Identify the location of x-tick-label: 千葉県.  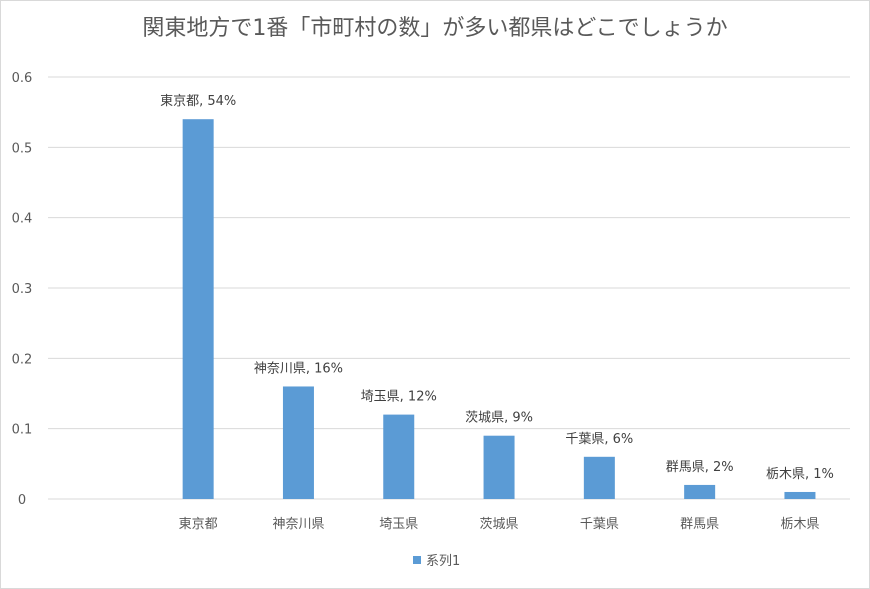
(599, 524).